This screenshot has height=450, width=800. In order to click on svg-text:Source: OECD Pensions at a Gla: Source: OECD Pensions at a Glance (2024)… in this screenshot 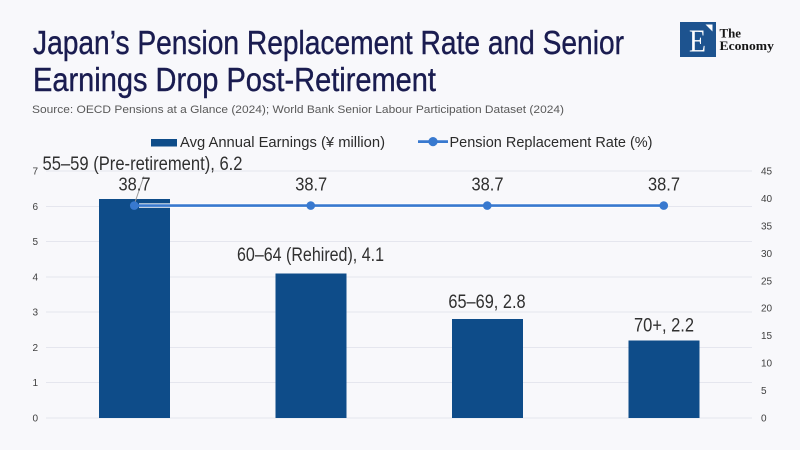, I will do `click(298, 110)`.